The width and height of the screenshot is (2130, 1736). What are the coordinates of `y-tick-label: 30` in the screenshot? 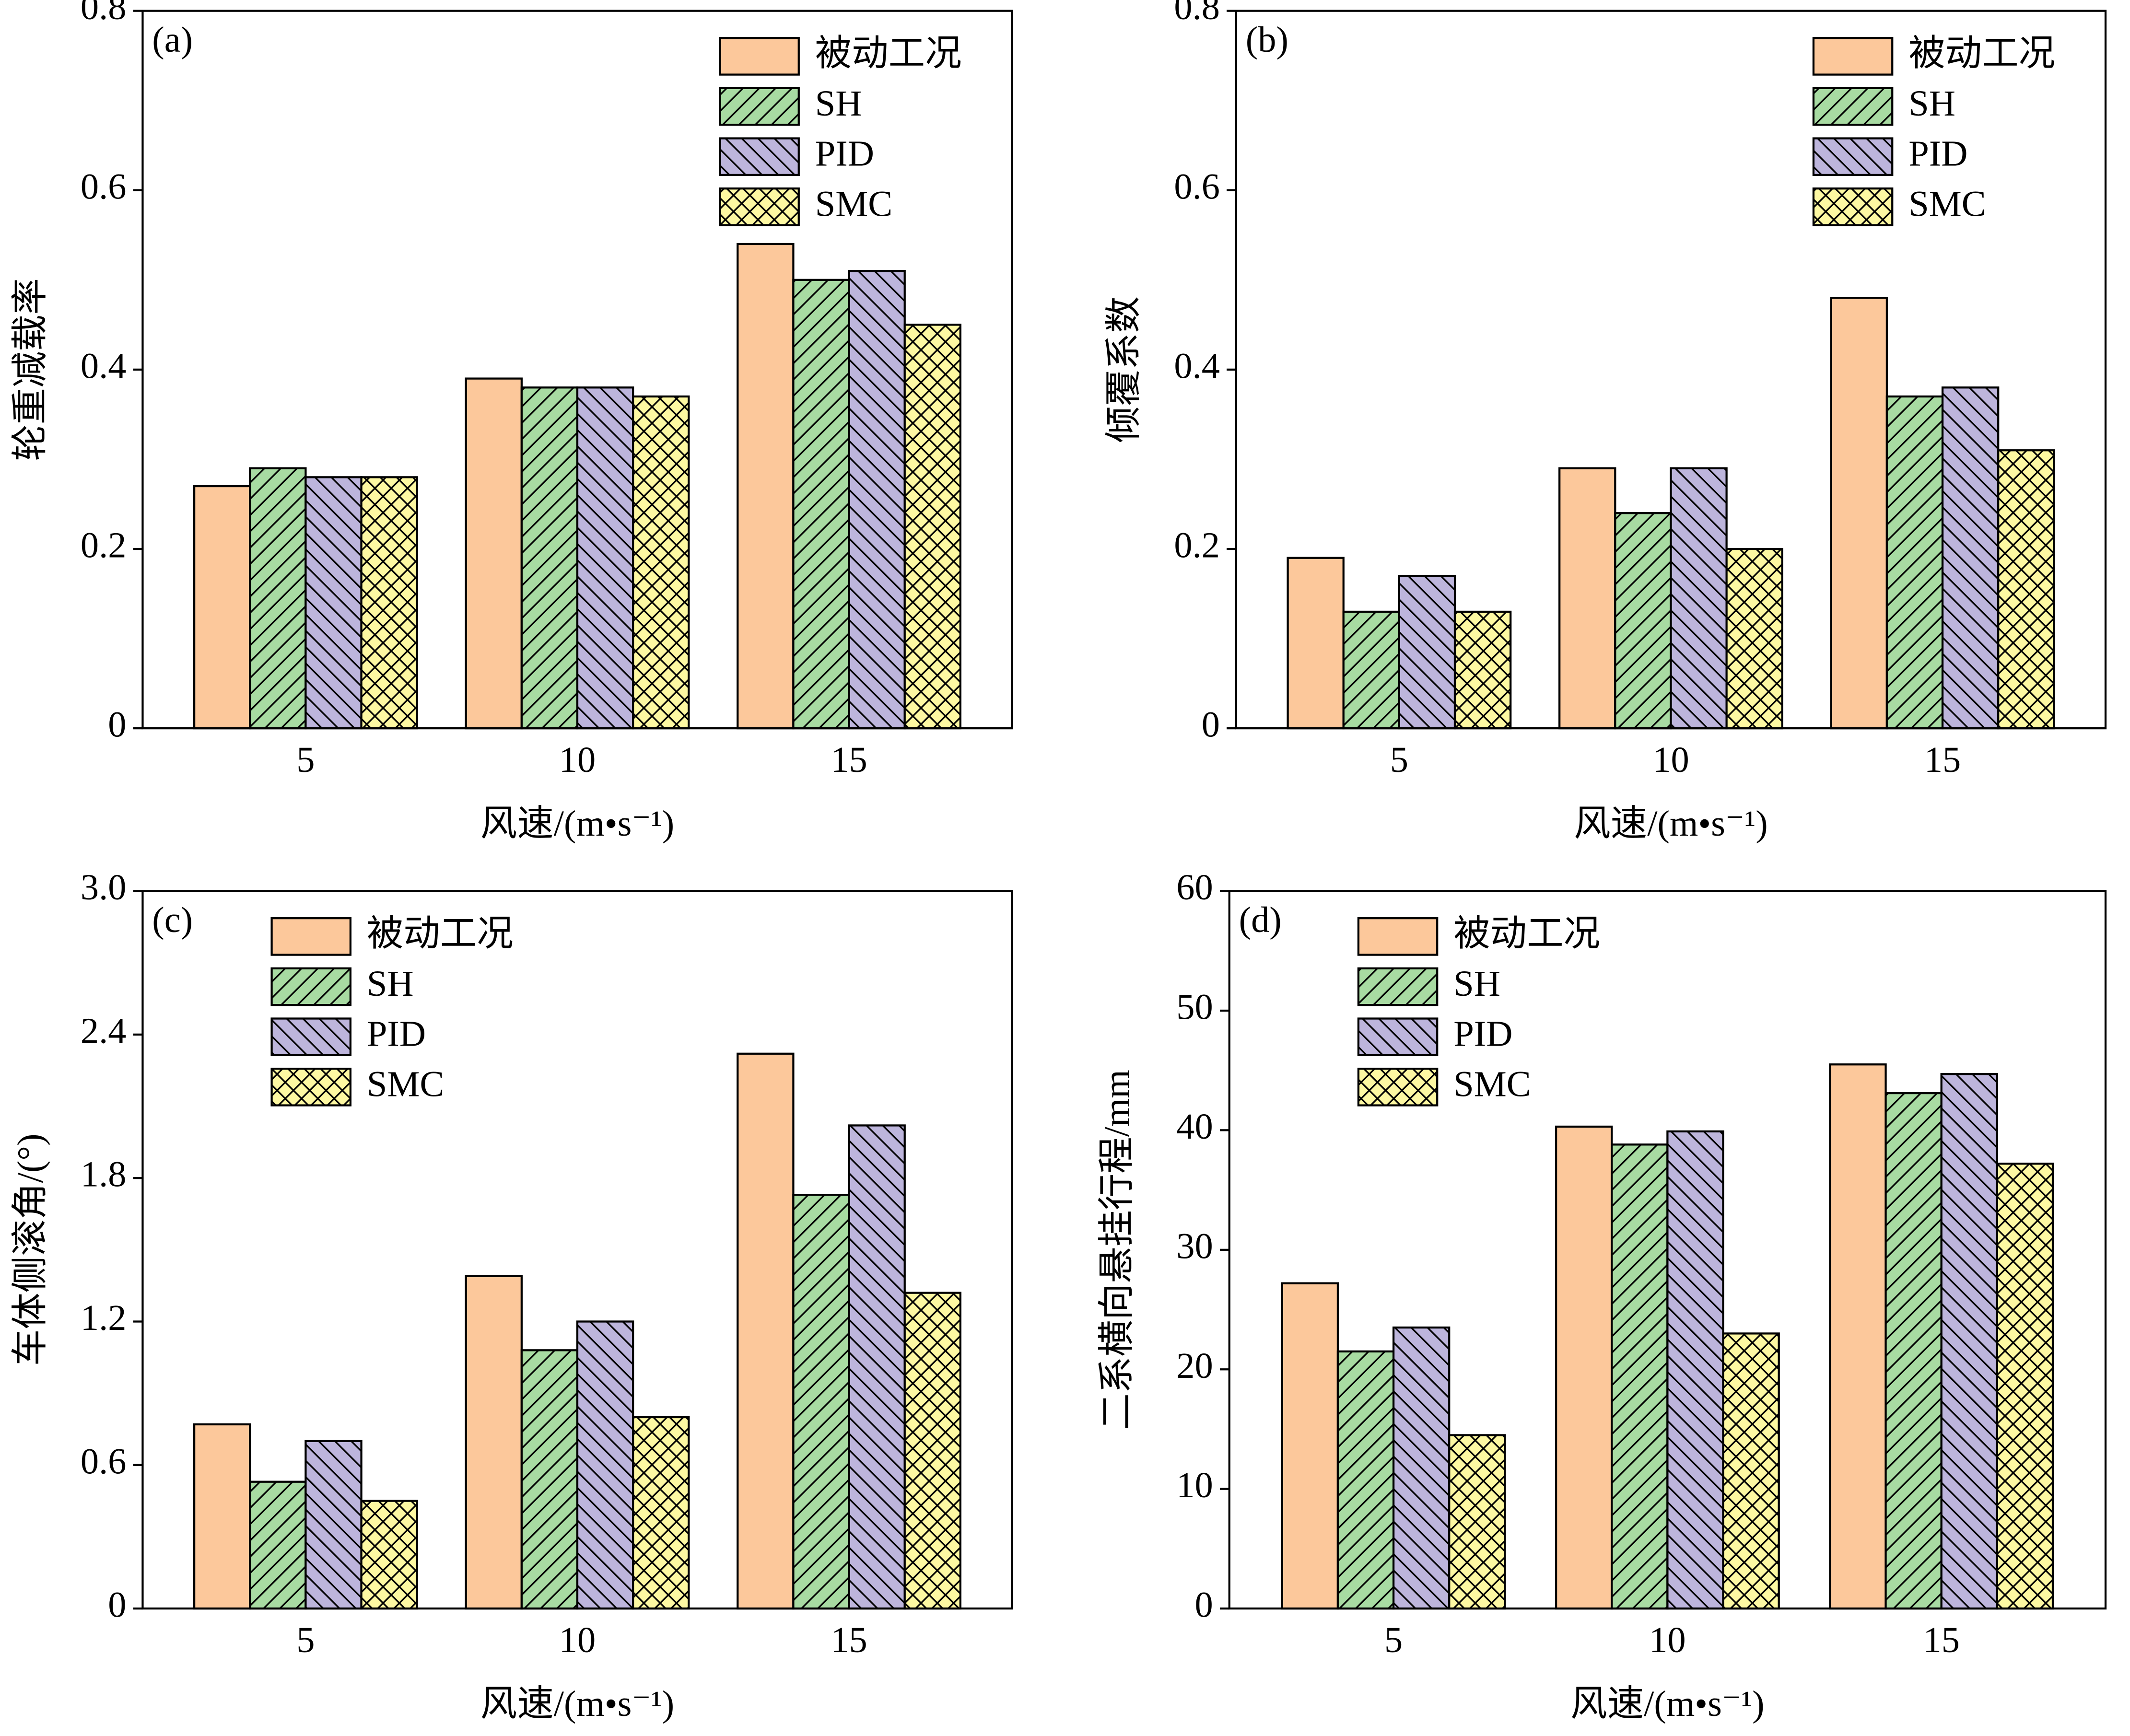 It's located at (1194, 1245).